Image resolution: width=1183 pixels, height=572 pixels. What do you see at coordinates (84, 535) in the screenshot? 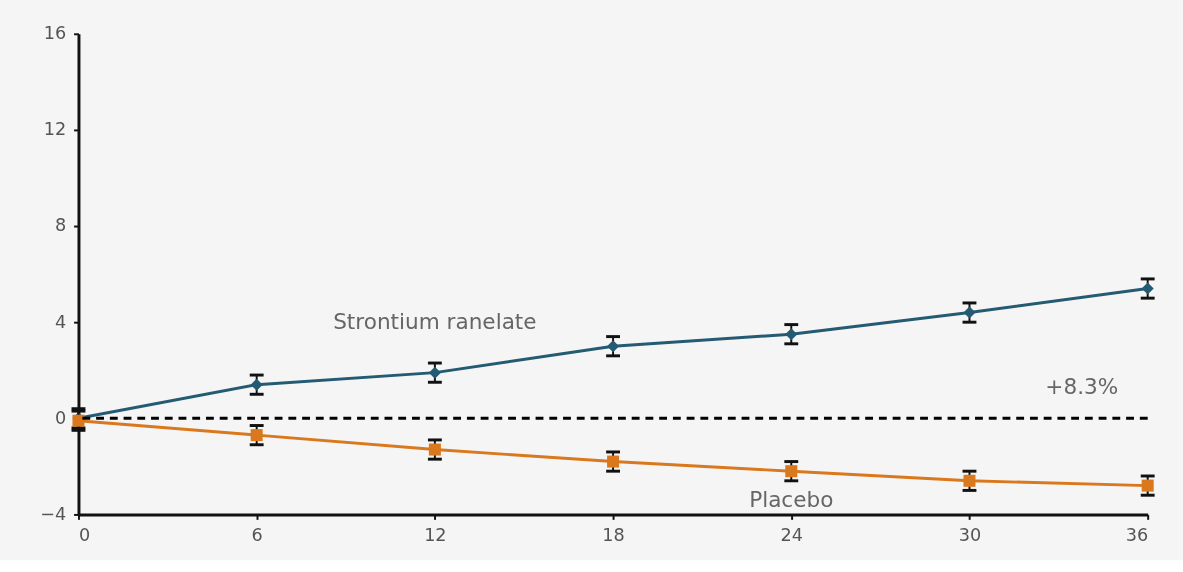
I see `x-tick-label: 0` at bounding box center [84, 535].